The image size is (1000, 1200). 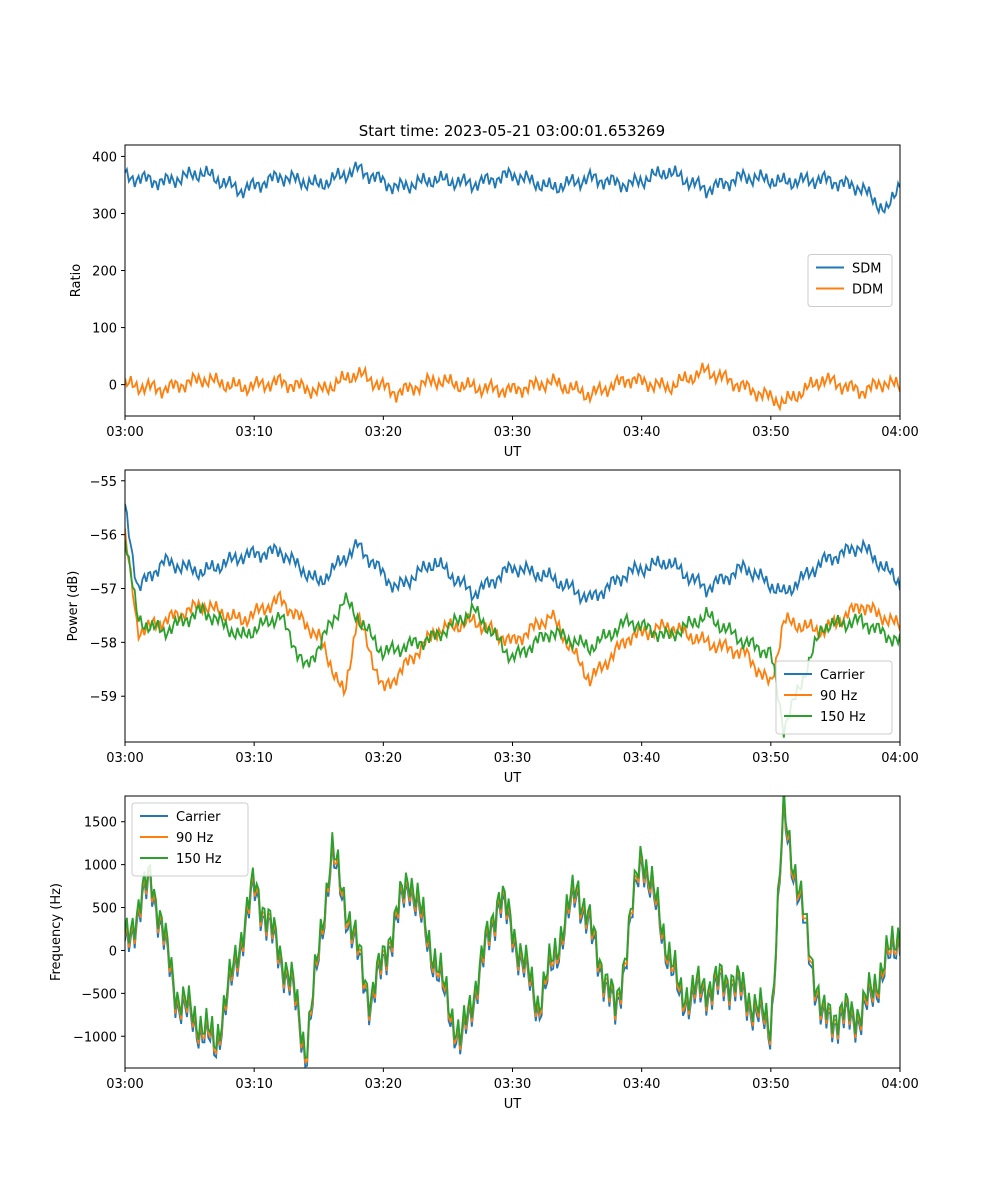 What do you see at coordinates (99, 994) in the screenshot?
I see `y-tick-label: −500` at bounding box center [99, 994].